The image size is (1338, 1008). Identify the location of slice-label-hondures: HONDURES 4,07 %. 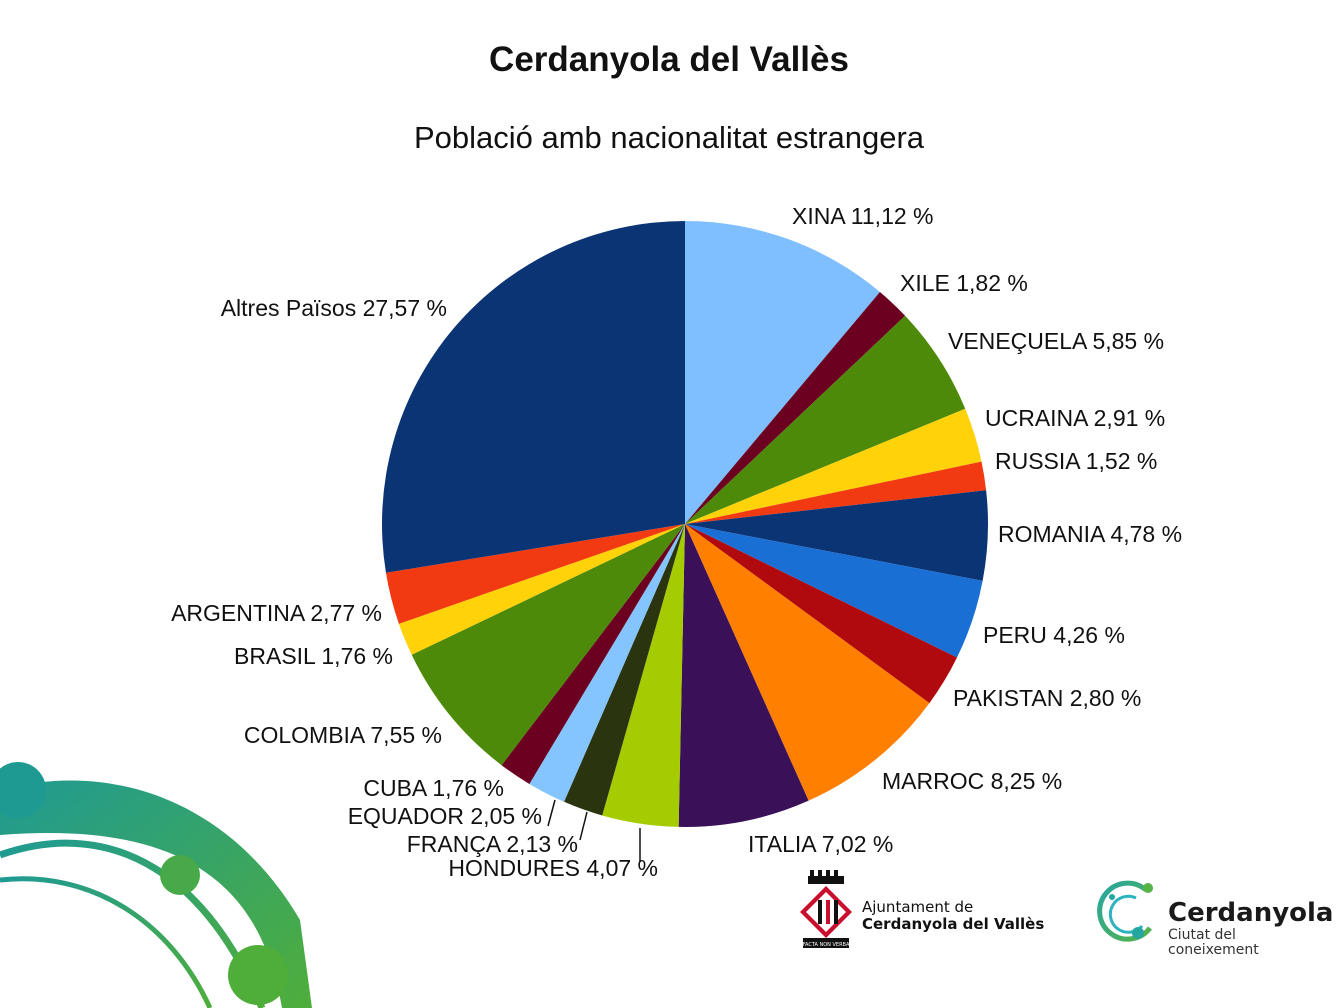
(553, 868).